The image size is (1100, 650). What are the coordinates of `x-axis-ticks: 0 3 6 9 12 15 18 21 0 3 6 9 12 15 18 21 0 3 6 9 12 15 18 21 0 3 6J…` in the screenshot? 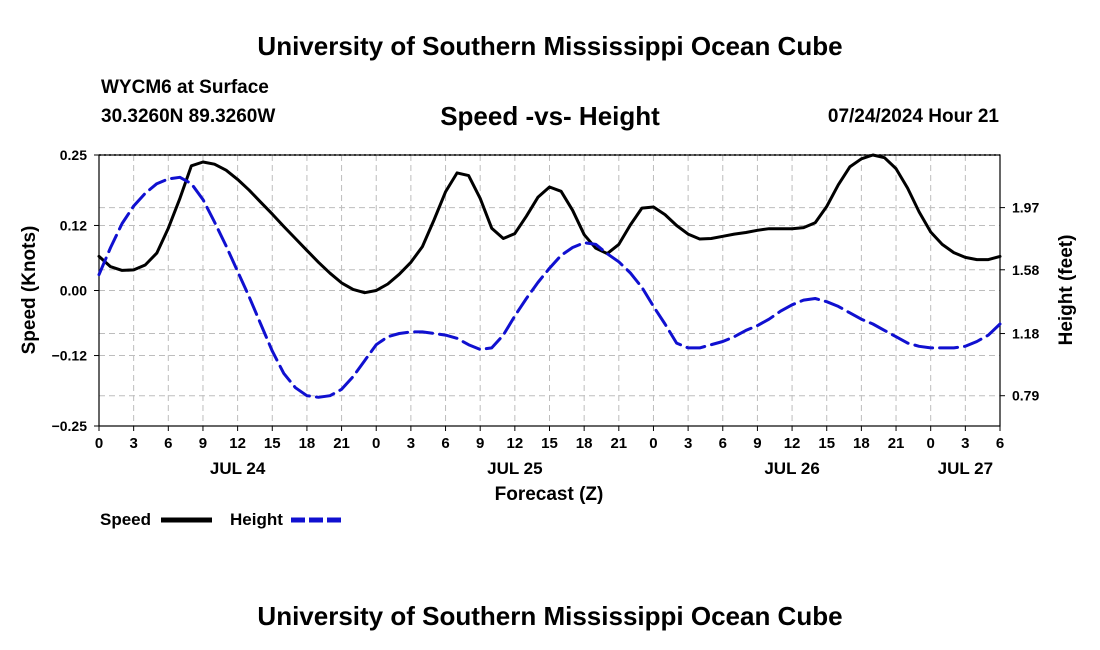 It's located at (549, 452).